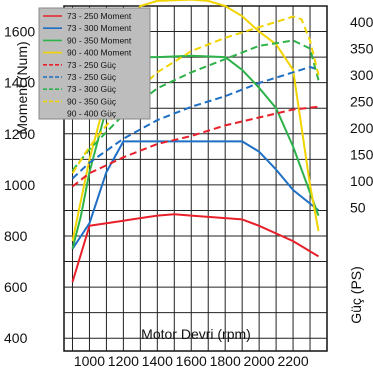 This screenshot has height=376, width=373. Describe the element at coordinates (361, 155) in the screenshot. I see `y-right-tick-label: 150` at that location.